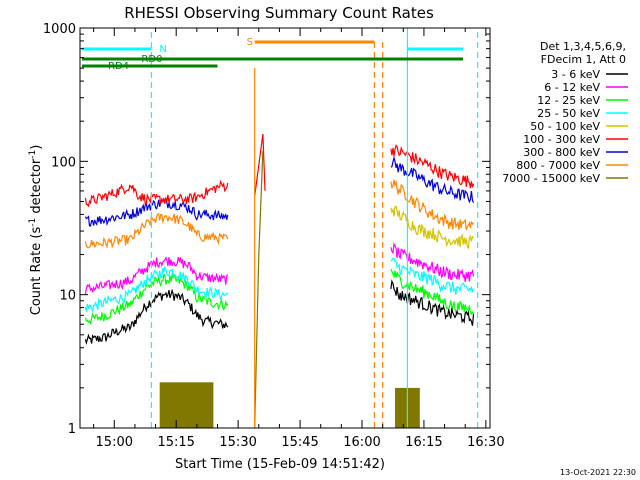 This screenshot has width=640, height=480. What do you see at coordinates (583, 46) in the screenshot?
I see `legend-header-0: Det 1,3,4,5,6,9,` at bounding box center [583, 46].